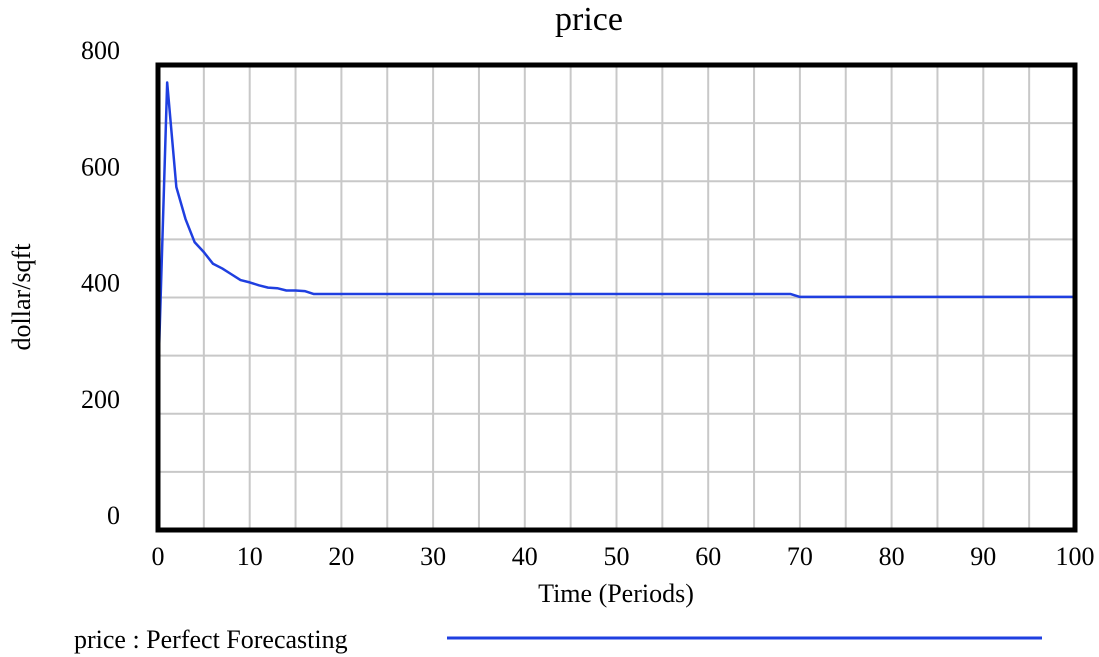 The image size is (1099, 657). I want to click on x-tick-label: 30, so click(433, 556).